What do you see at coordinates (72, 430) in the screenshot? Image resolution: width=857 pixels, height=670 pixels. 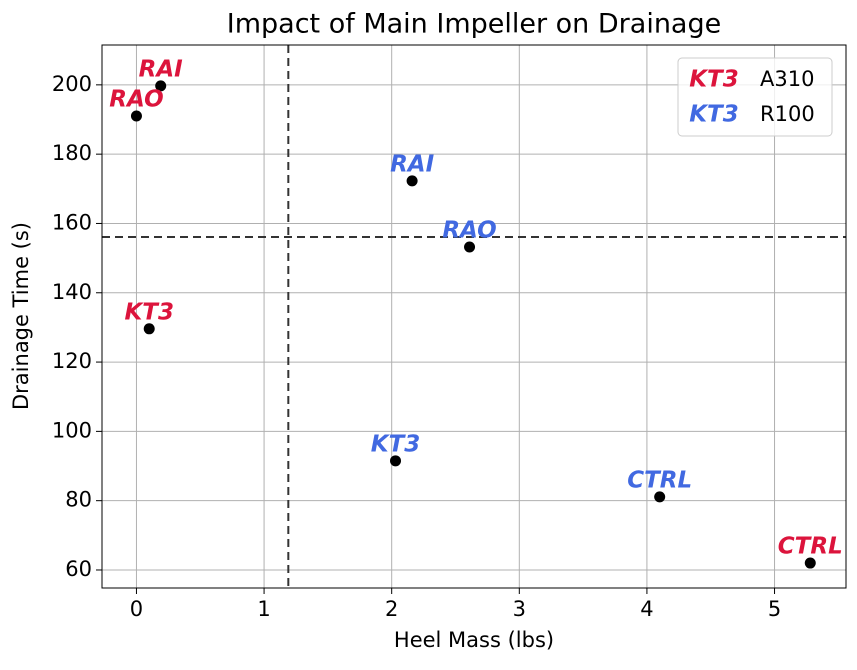 I see `y-tick-label: 100` at bounding box center [72, 430].